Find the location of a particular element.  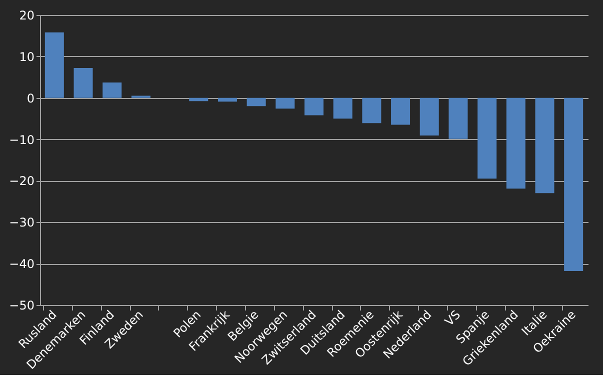

y-tick-label: −20 is located at coordinates (21, 181).